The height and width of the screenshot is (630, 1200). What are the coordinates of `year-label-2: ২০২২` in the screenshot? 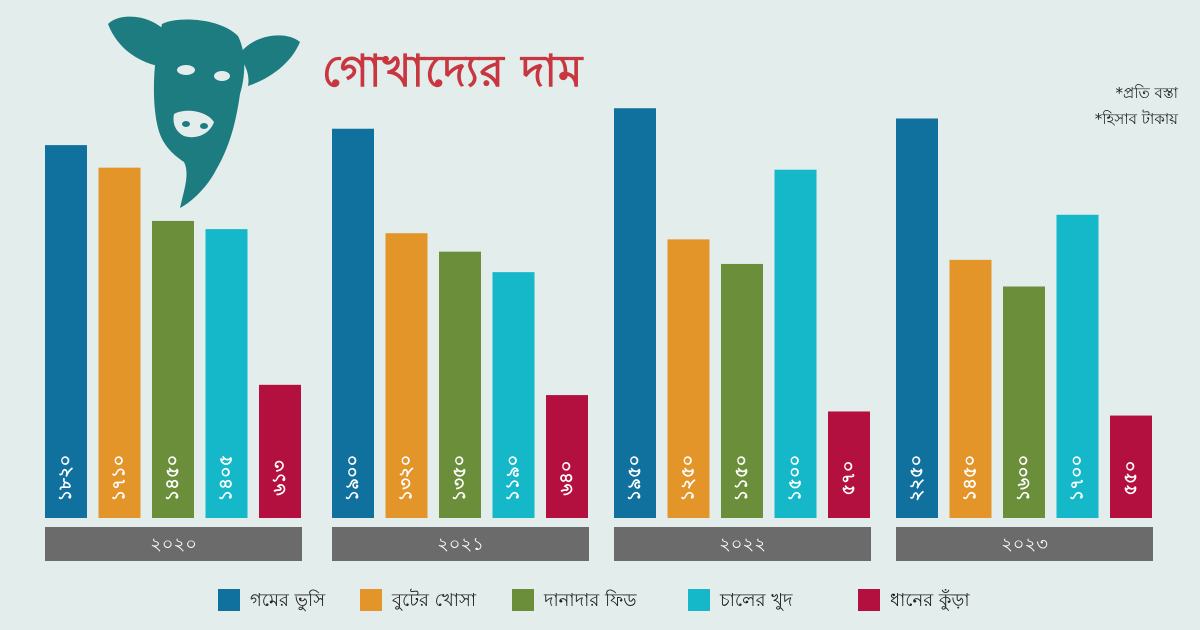 It's located at (742, 544).